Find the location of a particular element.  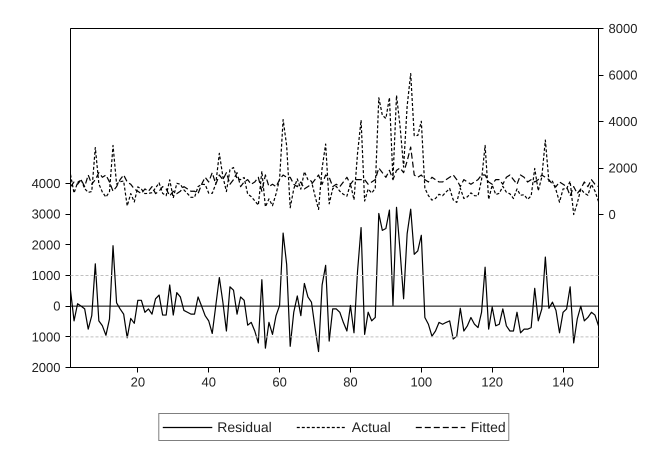

x-tick-label: 80 is located at coordinates (350, 382).